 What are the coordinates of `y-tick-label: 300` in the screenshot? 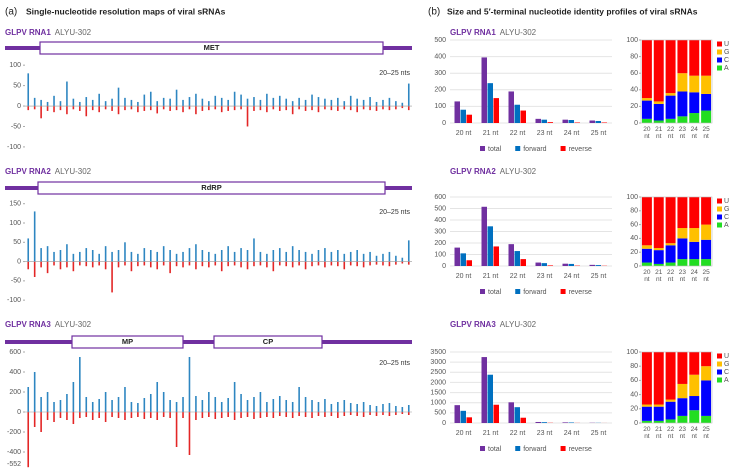 It's located at (440, 73).